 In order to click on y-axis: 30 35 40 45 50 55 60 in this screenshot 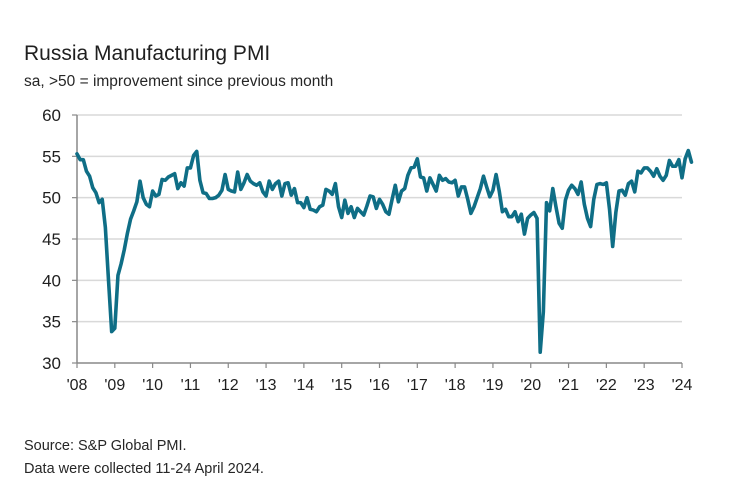, I will do `click(60, 239)`.